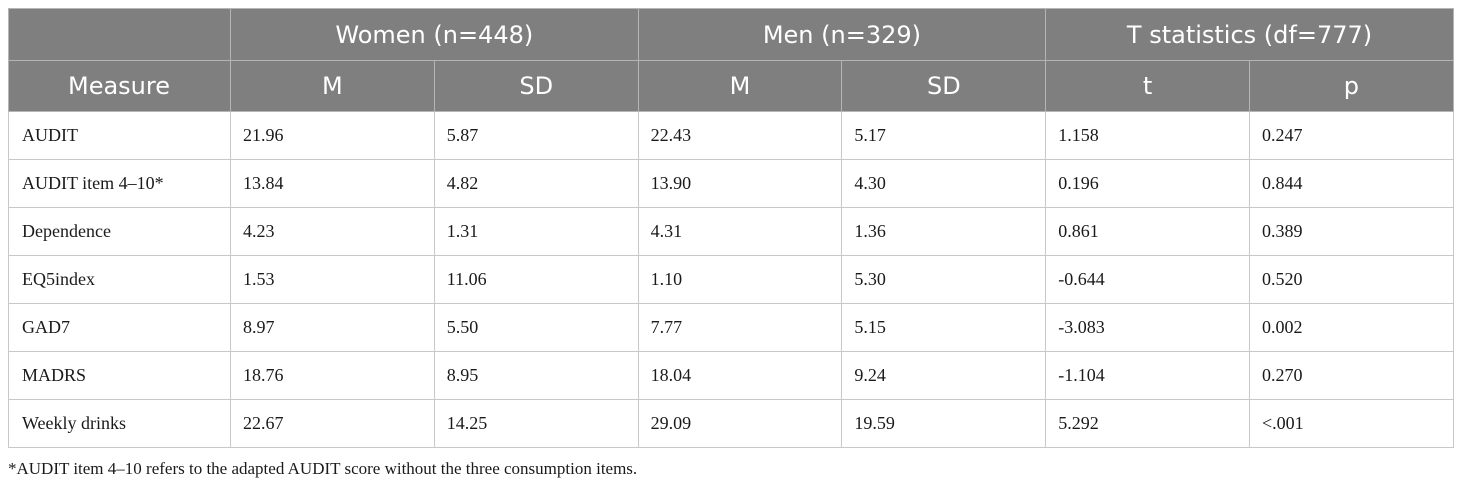 The height and width of the screenshot is (486, 1460). I want to click on measure-cell: Weekly drinks, so click(119, 423).